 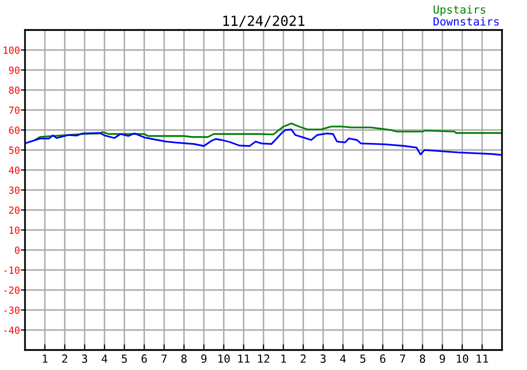 What do you see at coordinates (14, 90) in the screenshot?
I see `y-tick-label: 80` at bounding box center [14, 90].